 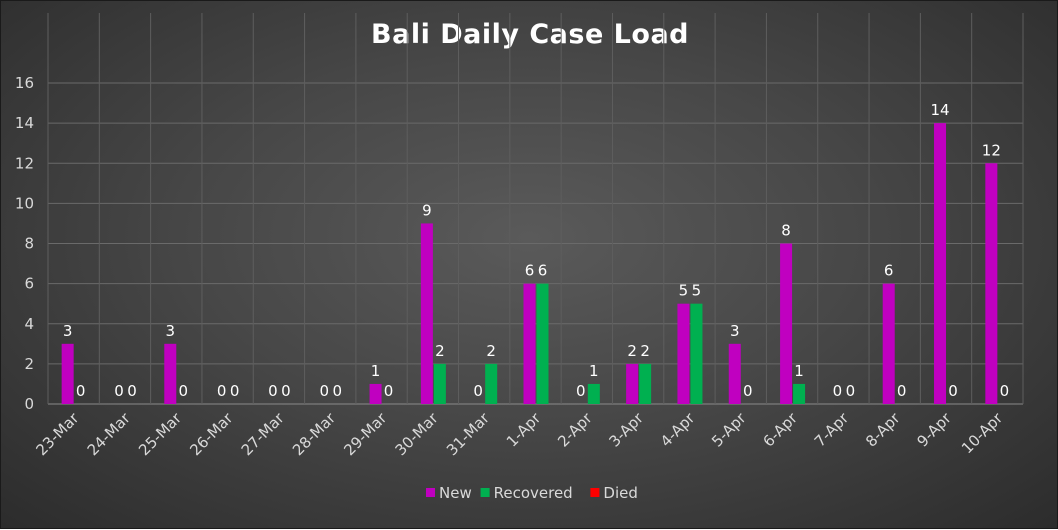 I want to click on y-tick-label: 16, so click(x=24, y=83).